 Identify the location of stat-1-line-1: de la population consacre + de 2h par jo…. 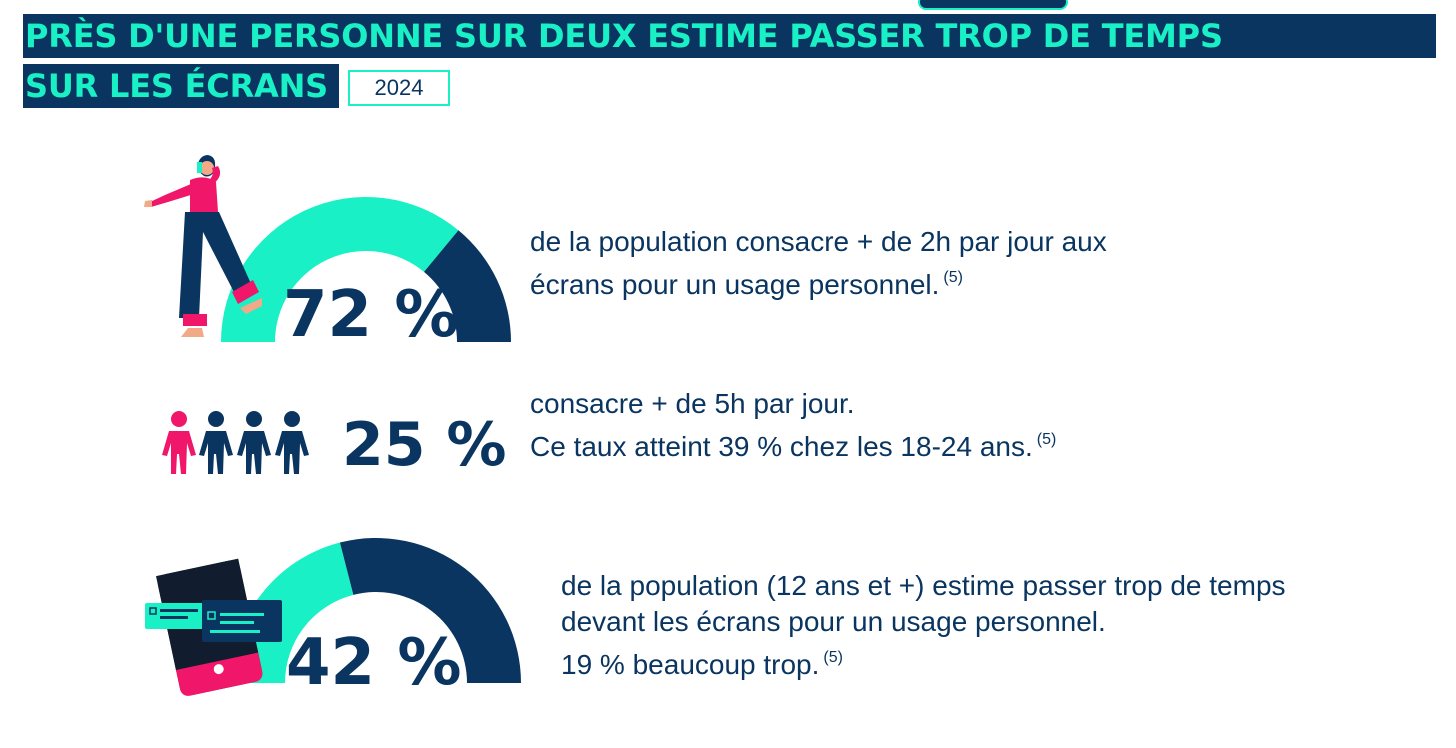
(818, 241).